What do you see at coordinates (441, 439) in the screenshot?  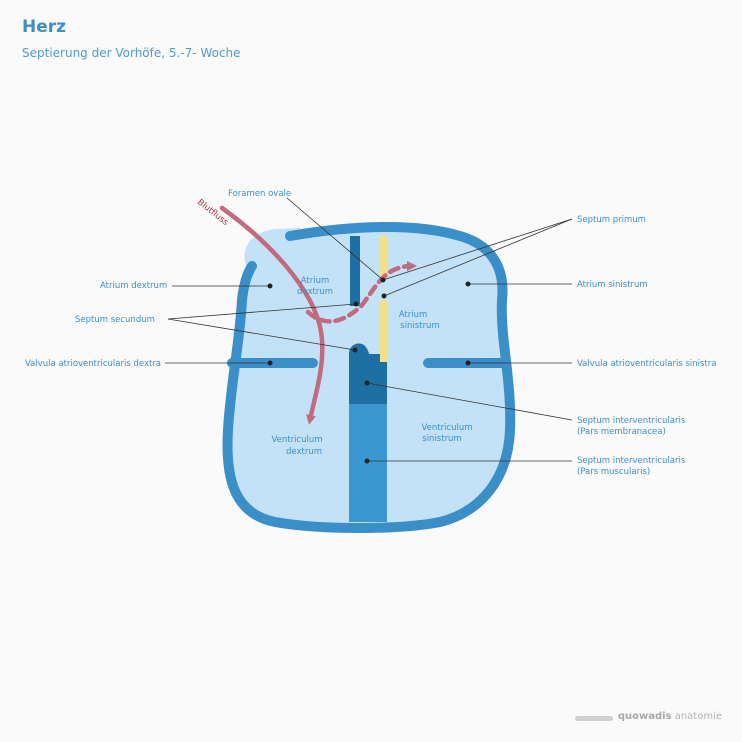 I see `label-ventriculum-sinistrum-2: sinistrum` at bounding box center [441, 439].